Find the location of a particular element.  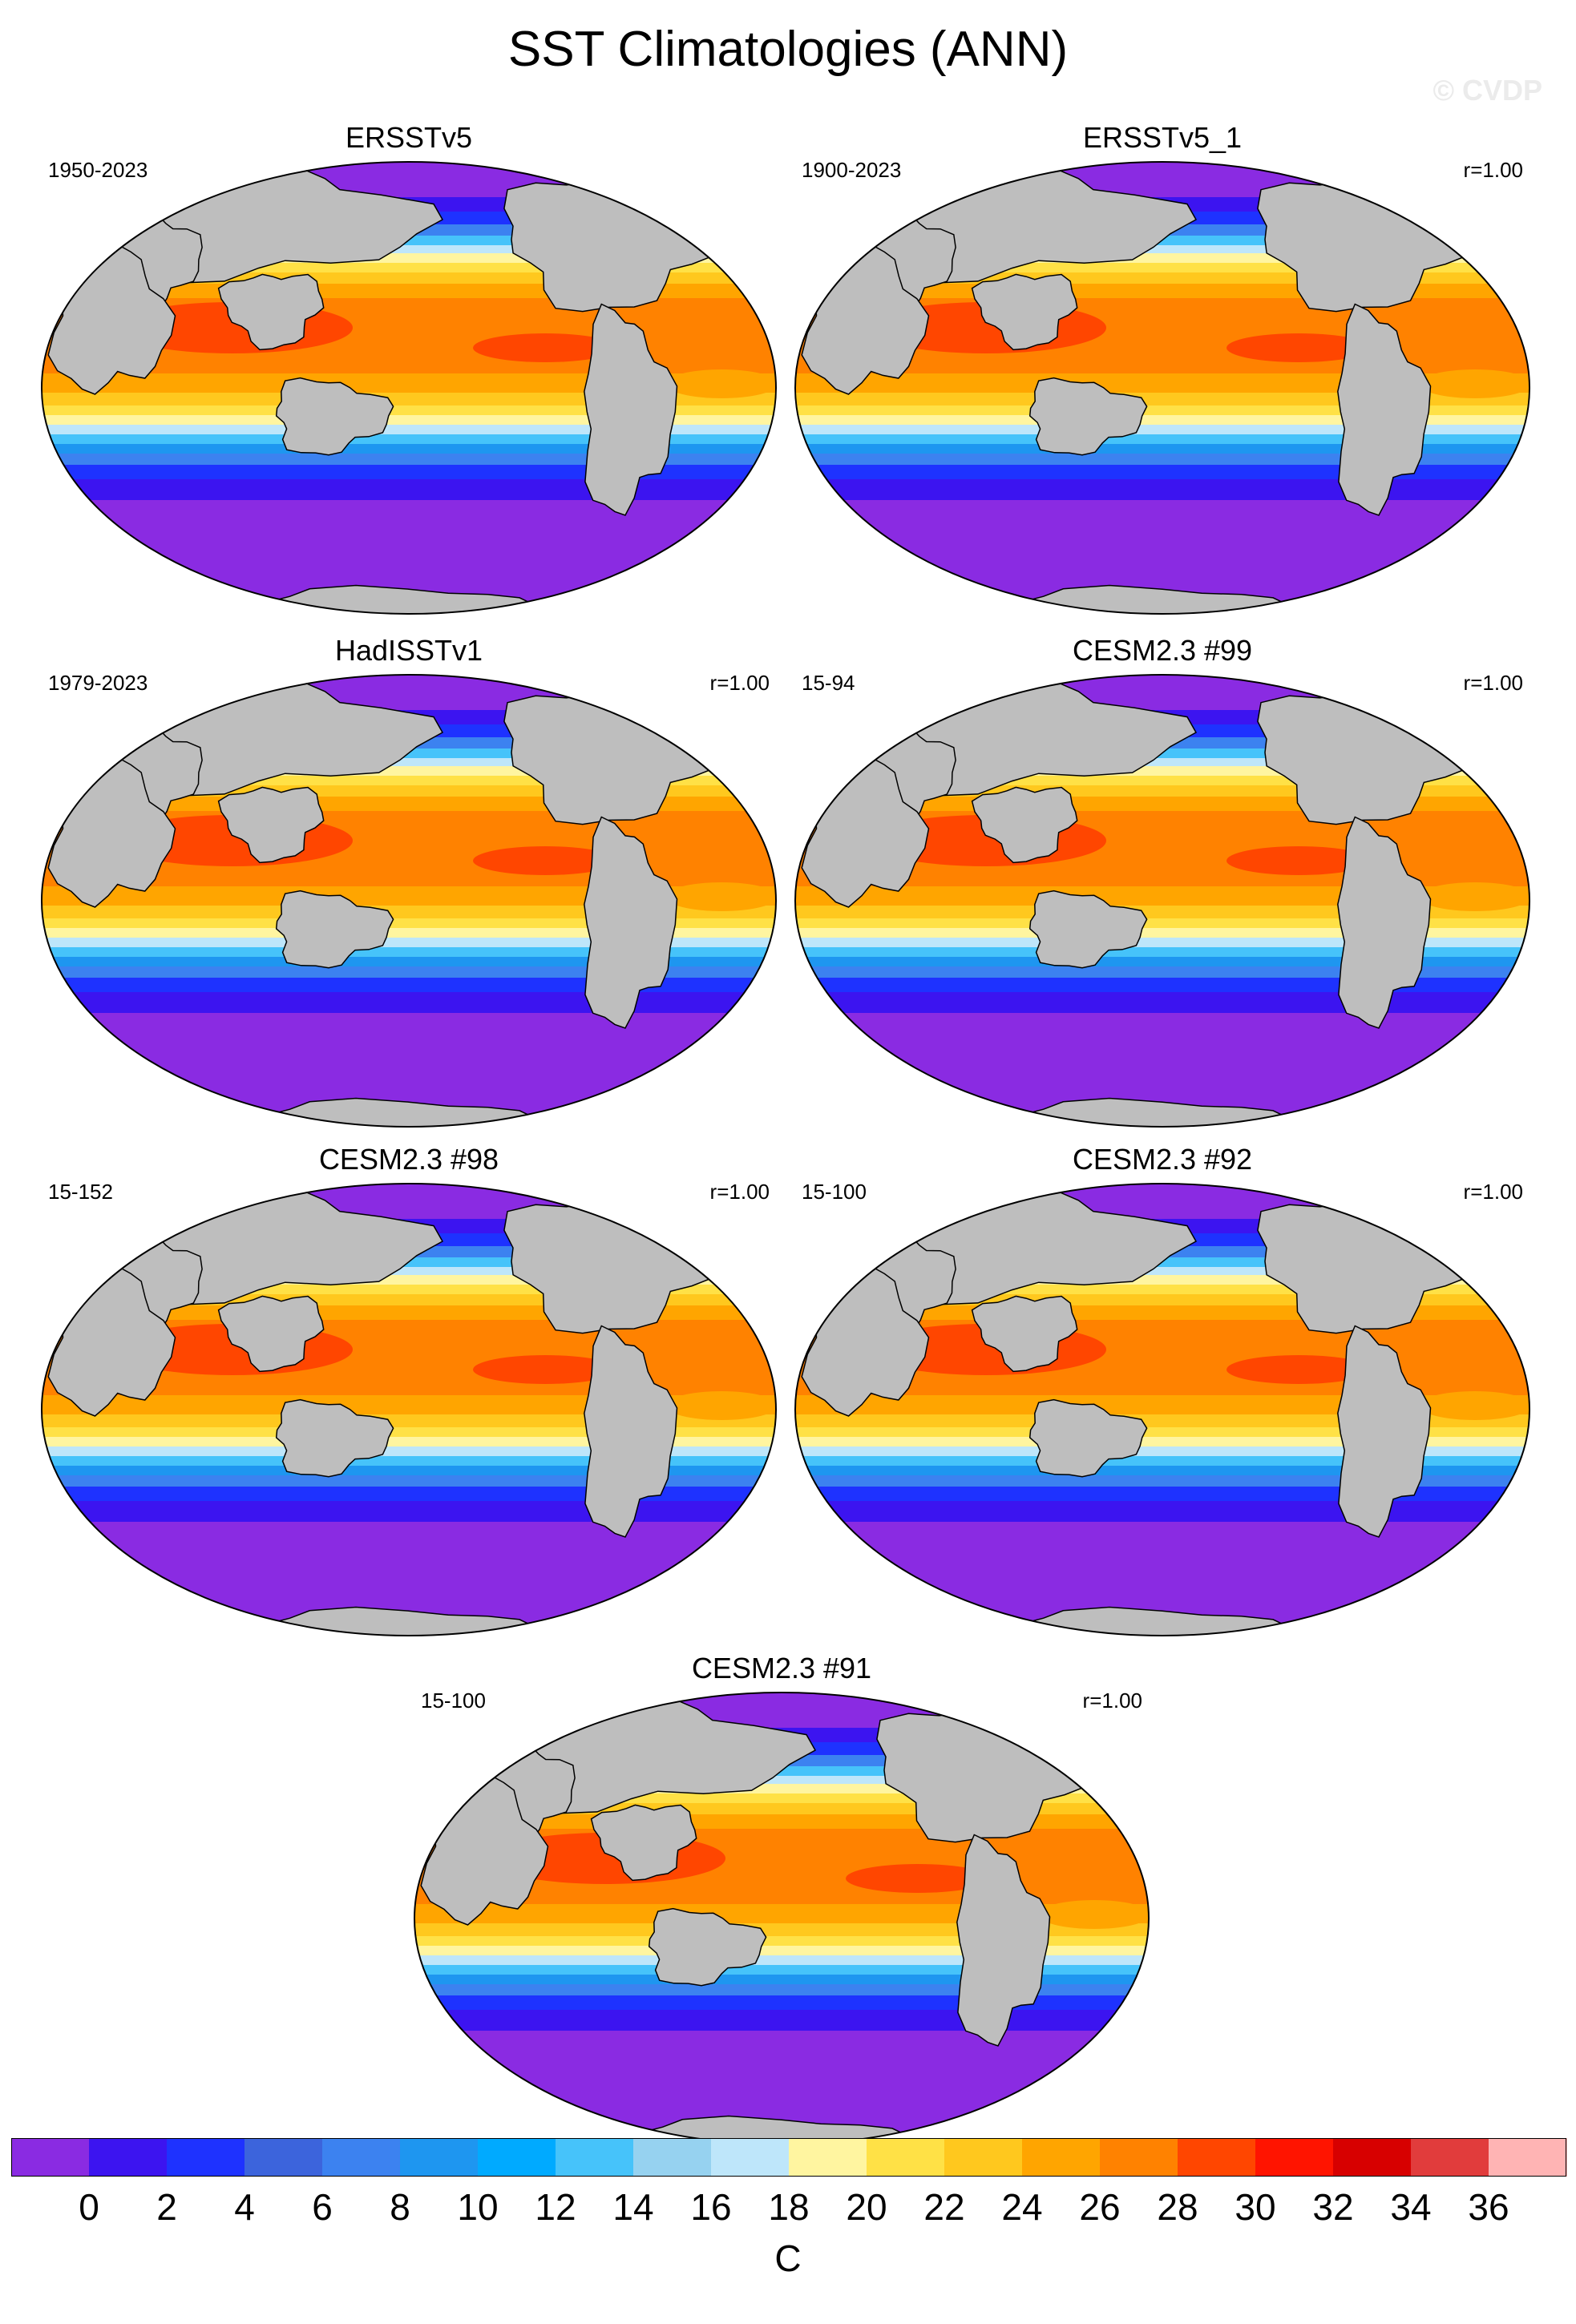

map-panel: CESM2.3 #99 15-94 r=1.00 is located at coordinates (1162, 886).